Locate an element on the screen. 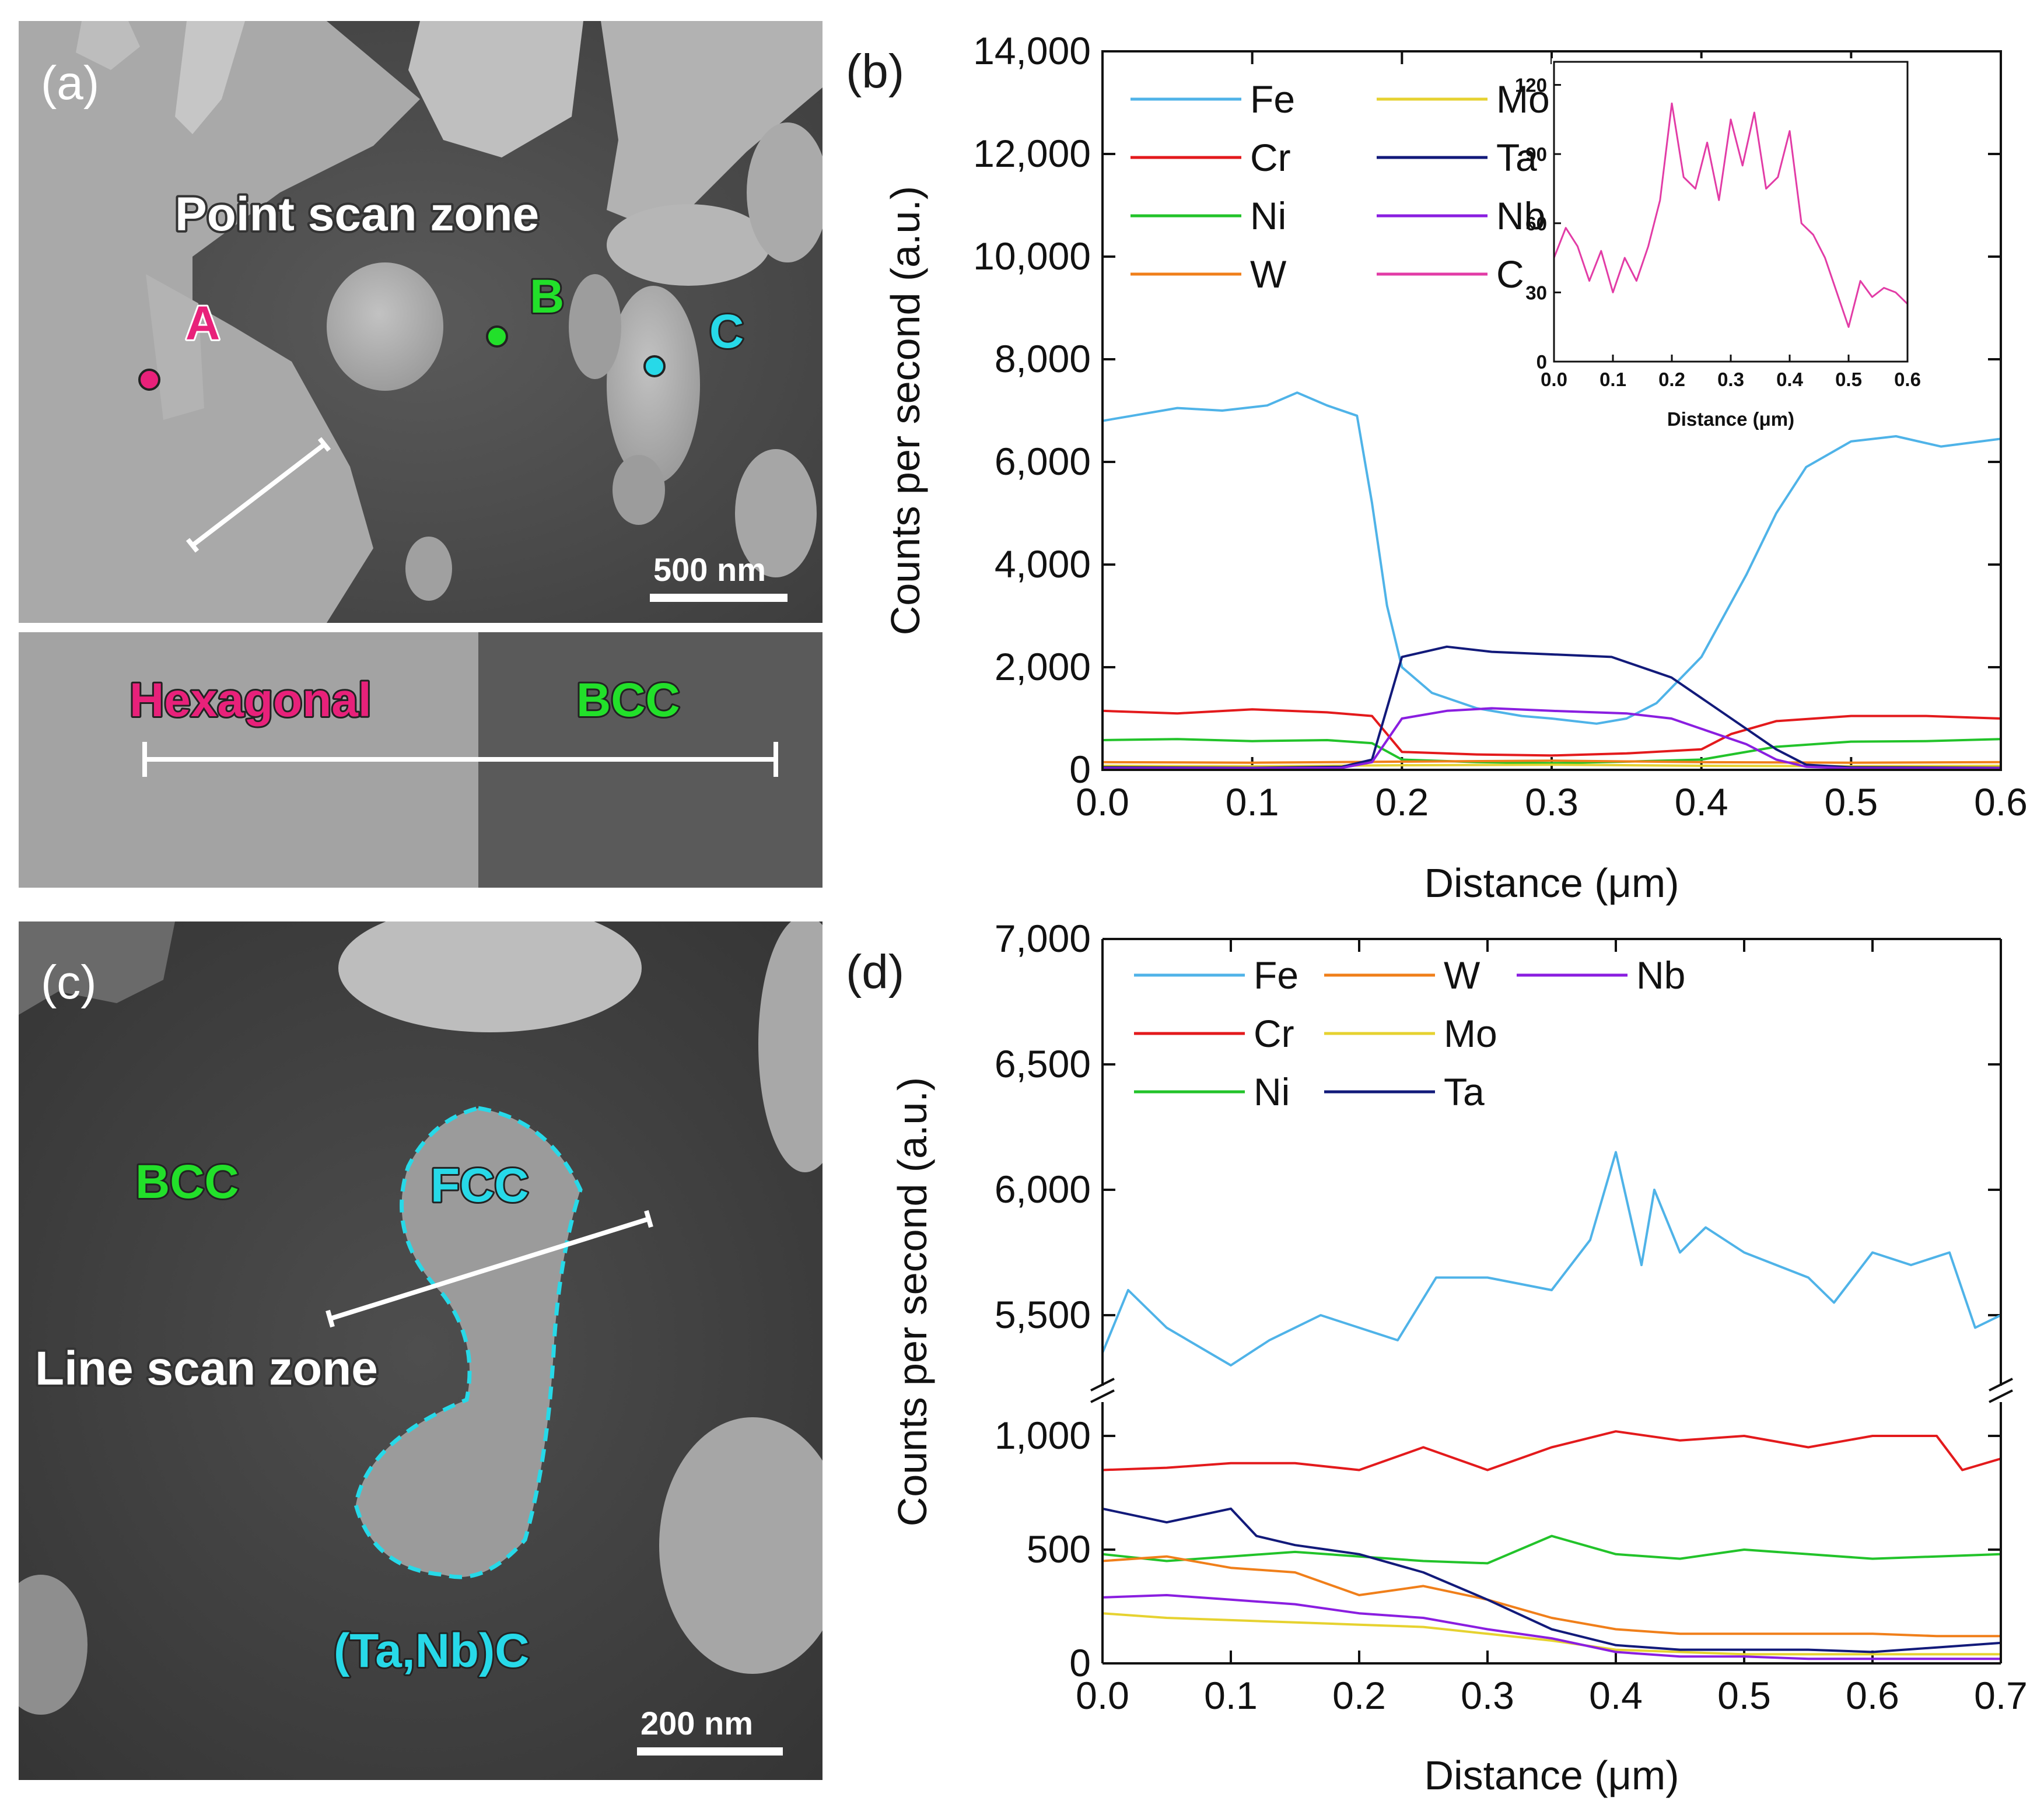 This screenshot has width=2044, height=1815. line-scan-marker-a is located at coordinates (258, 495).